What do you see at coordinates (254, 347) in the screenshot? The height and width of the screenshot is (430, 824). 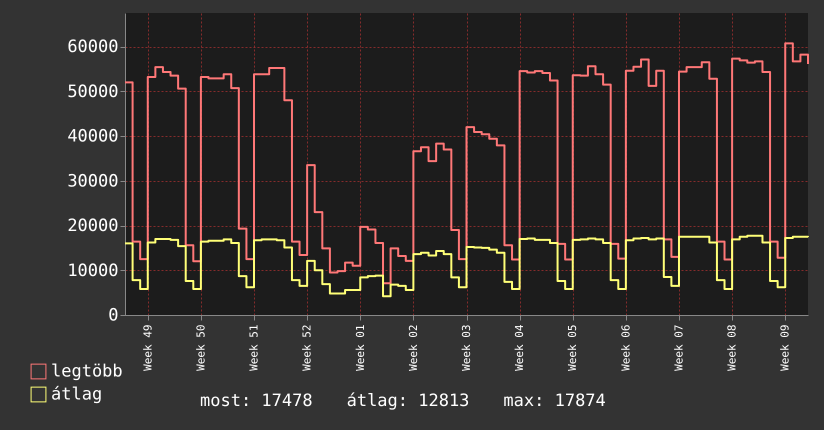 I see `x-tick-label: Week 51` at bounding box center [254, 347].